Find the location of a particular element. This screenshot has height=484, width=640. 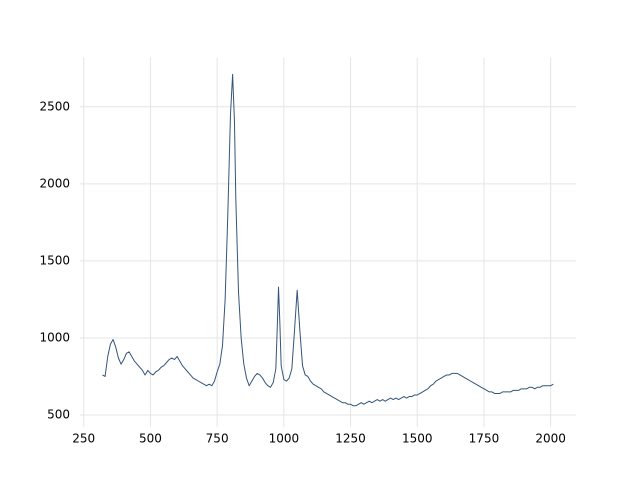

y-tick-label: 2000 is located at coordinates (54, 183).